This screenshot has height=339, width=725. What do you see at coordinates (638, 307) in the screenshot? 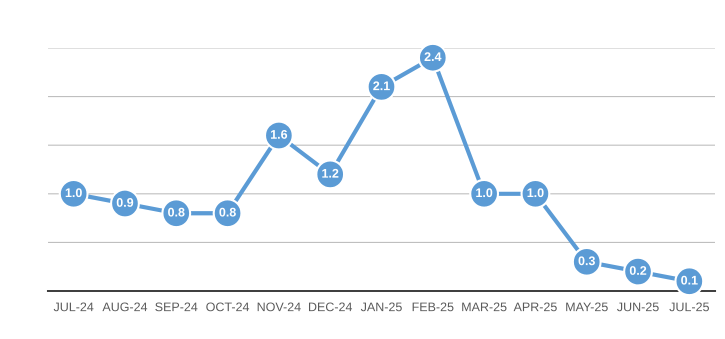
I see `x-tick-label: JUN-25` at bounding box center [638, 307].